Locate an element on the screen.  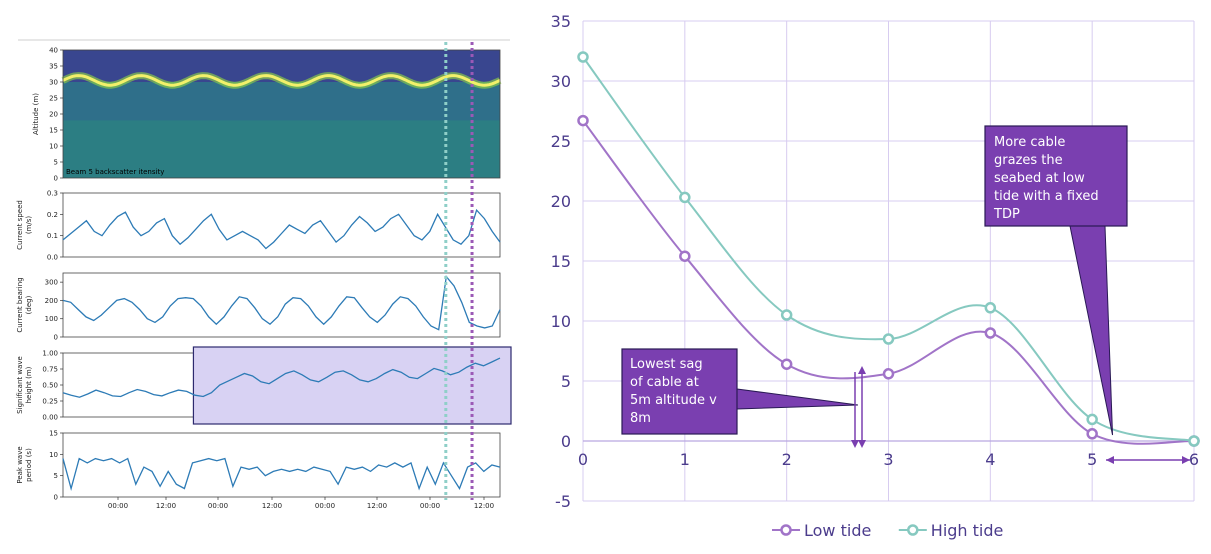
x-tick-label: 6 is located at coordinates (1194, 459).